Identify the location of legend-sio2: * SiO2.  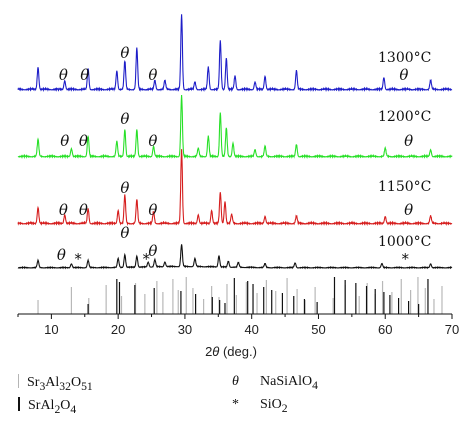
(260, 406).